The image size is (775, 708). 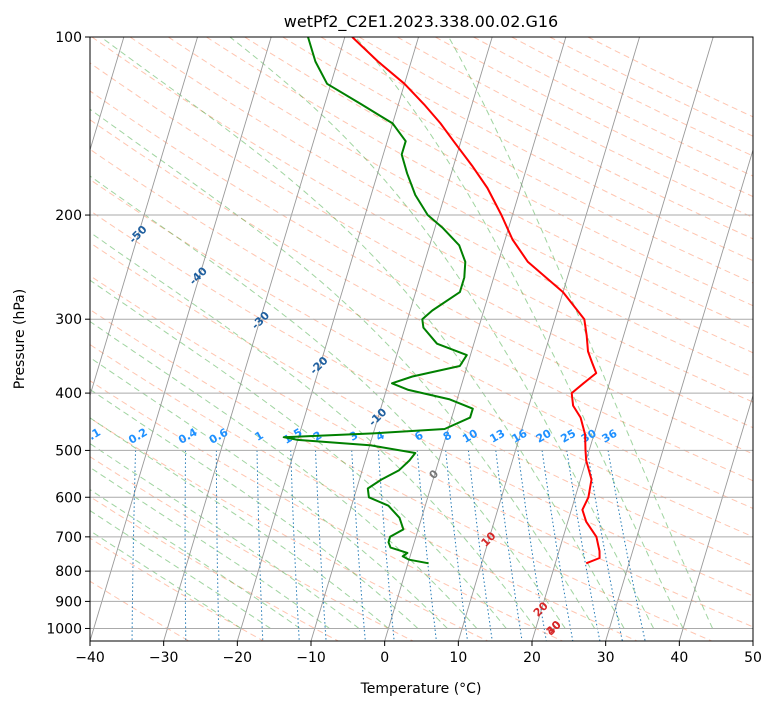 What do you see at coordinates (68, 451) in the screenshot?
I see `y-tick-label: 500` at bounding box center [68, 451].